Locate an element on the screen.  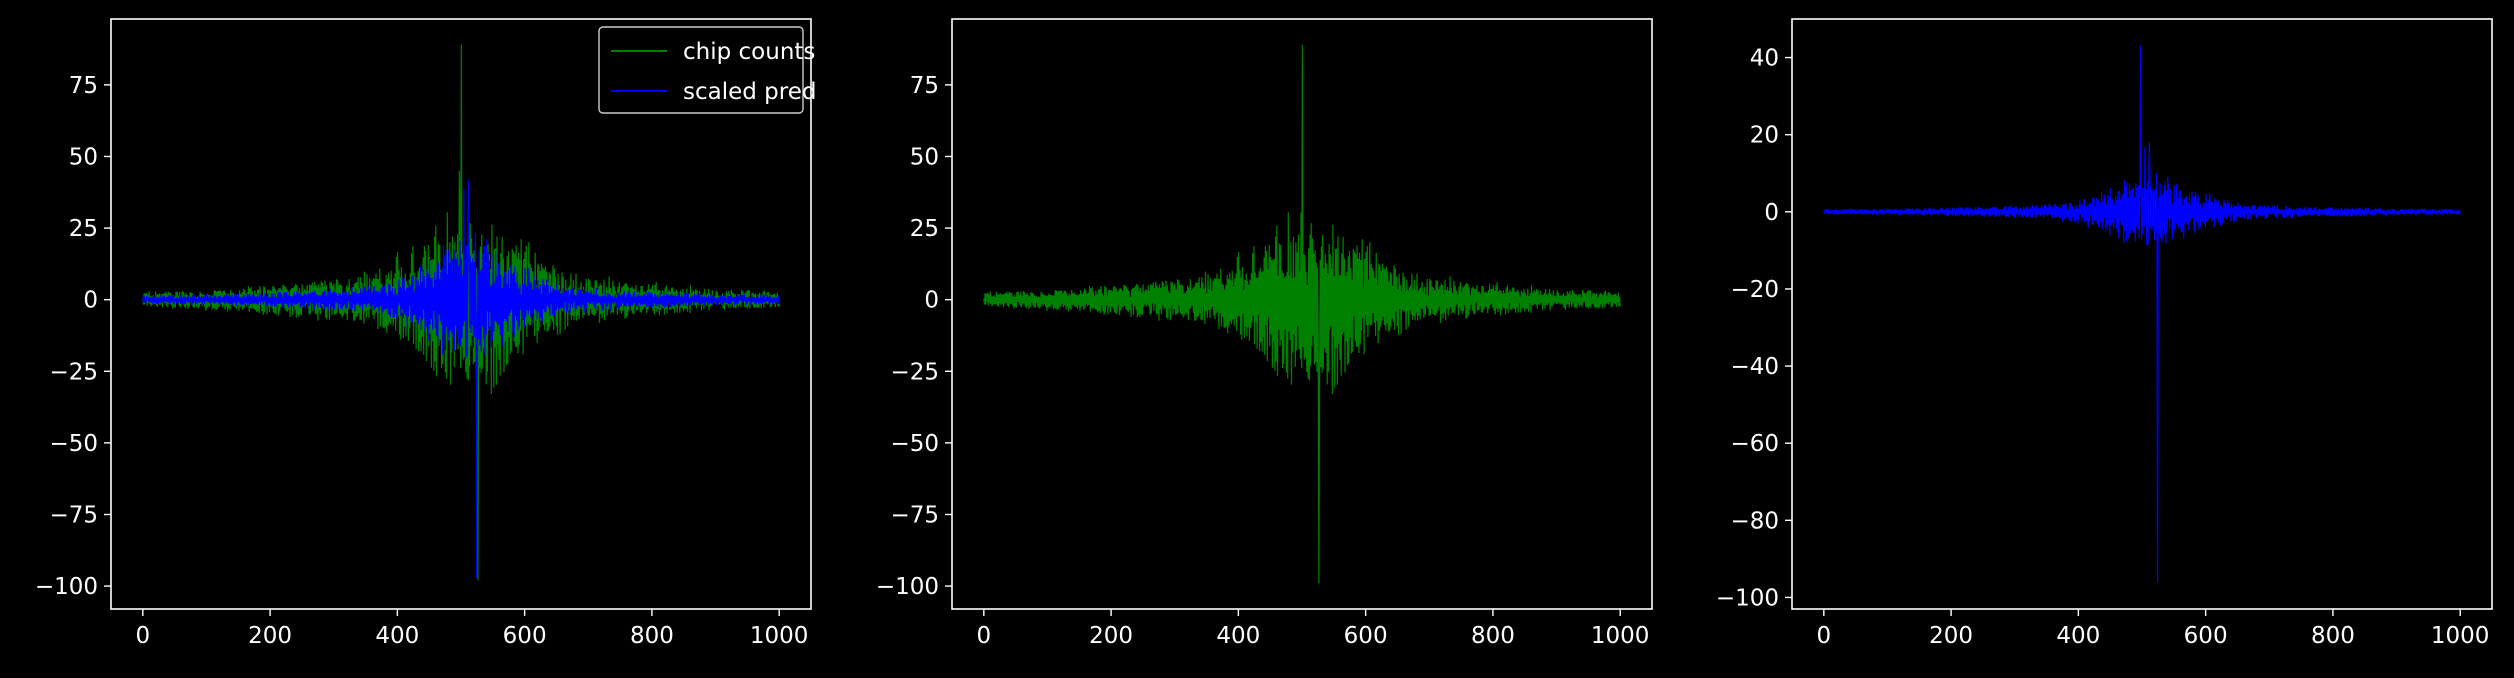
y-tick-label: −40 is located at coordinates (1754, 367).